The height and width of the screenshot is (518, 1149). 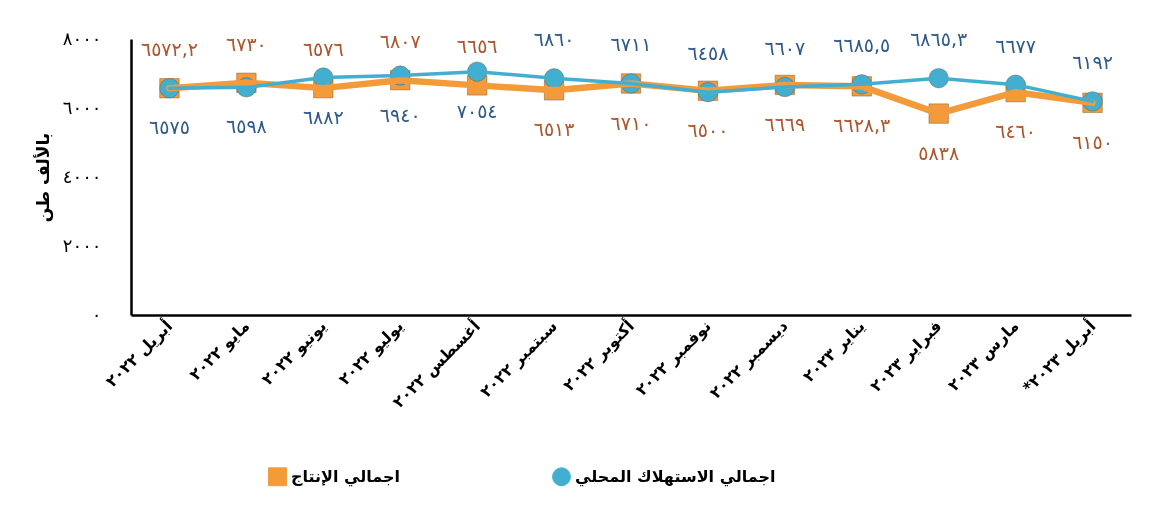 What do you see at coordinates (345, 476) in the screenshot?
I see `legend-label: اجمالي الإنتاج` at bounding box center [345, 476].